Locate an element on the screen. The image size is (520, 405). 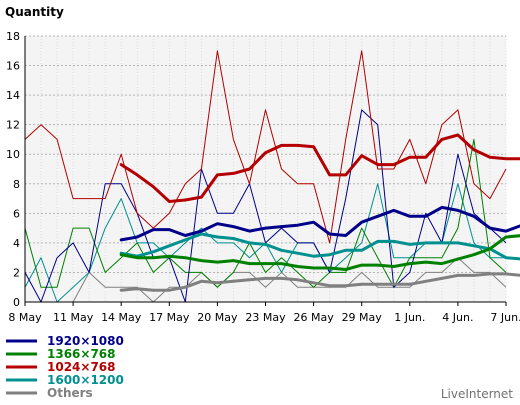
x-tick-label: 1 Jun. is located at coordinates (409, 317).